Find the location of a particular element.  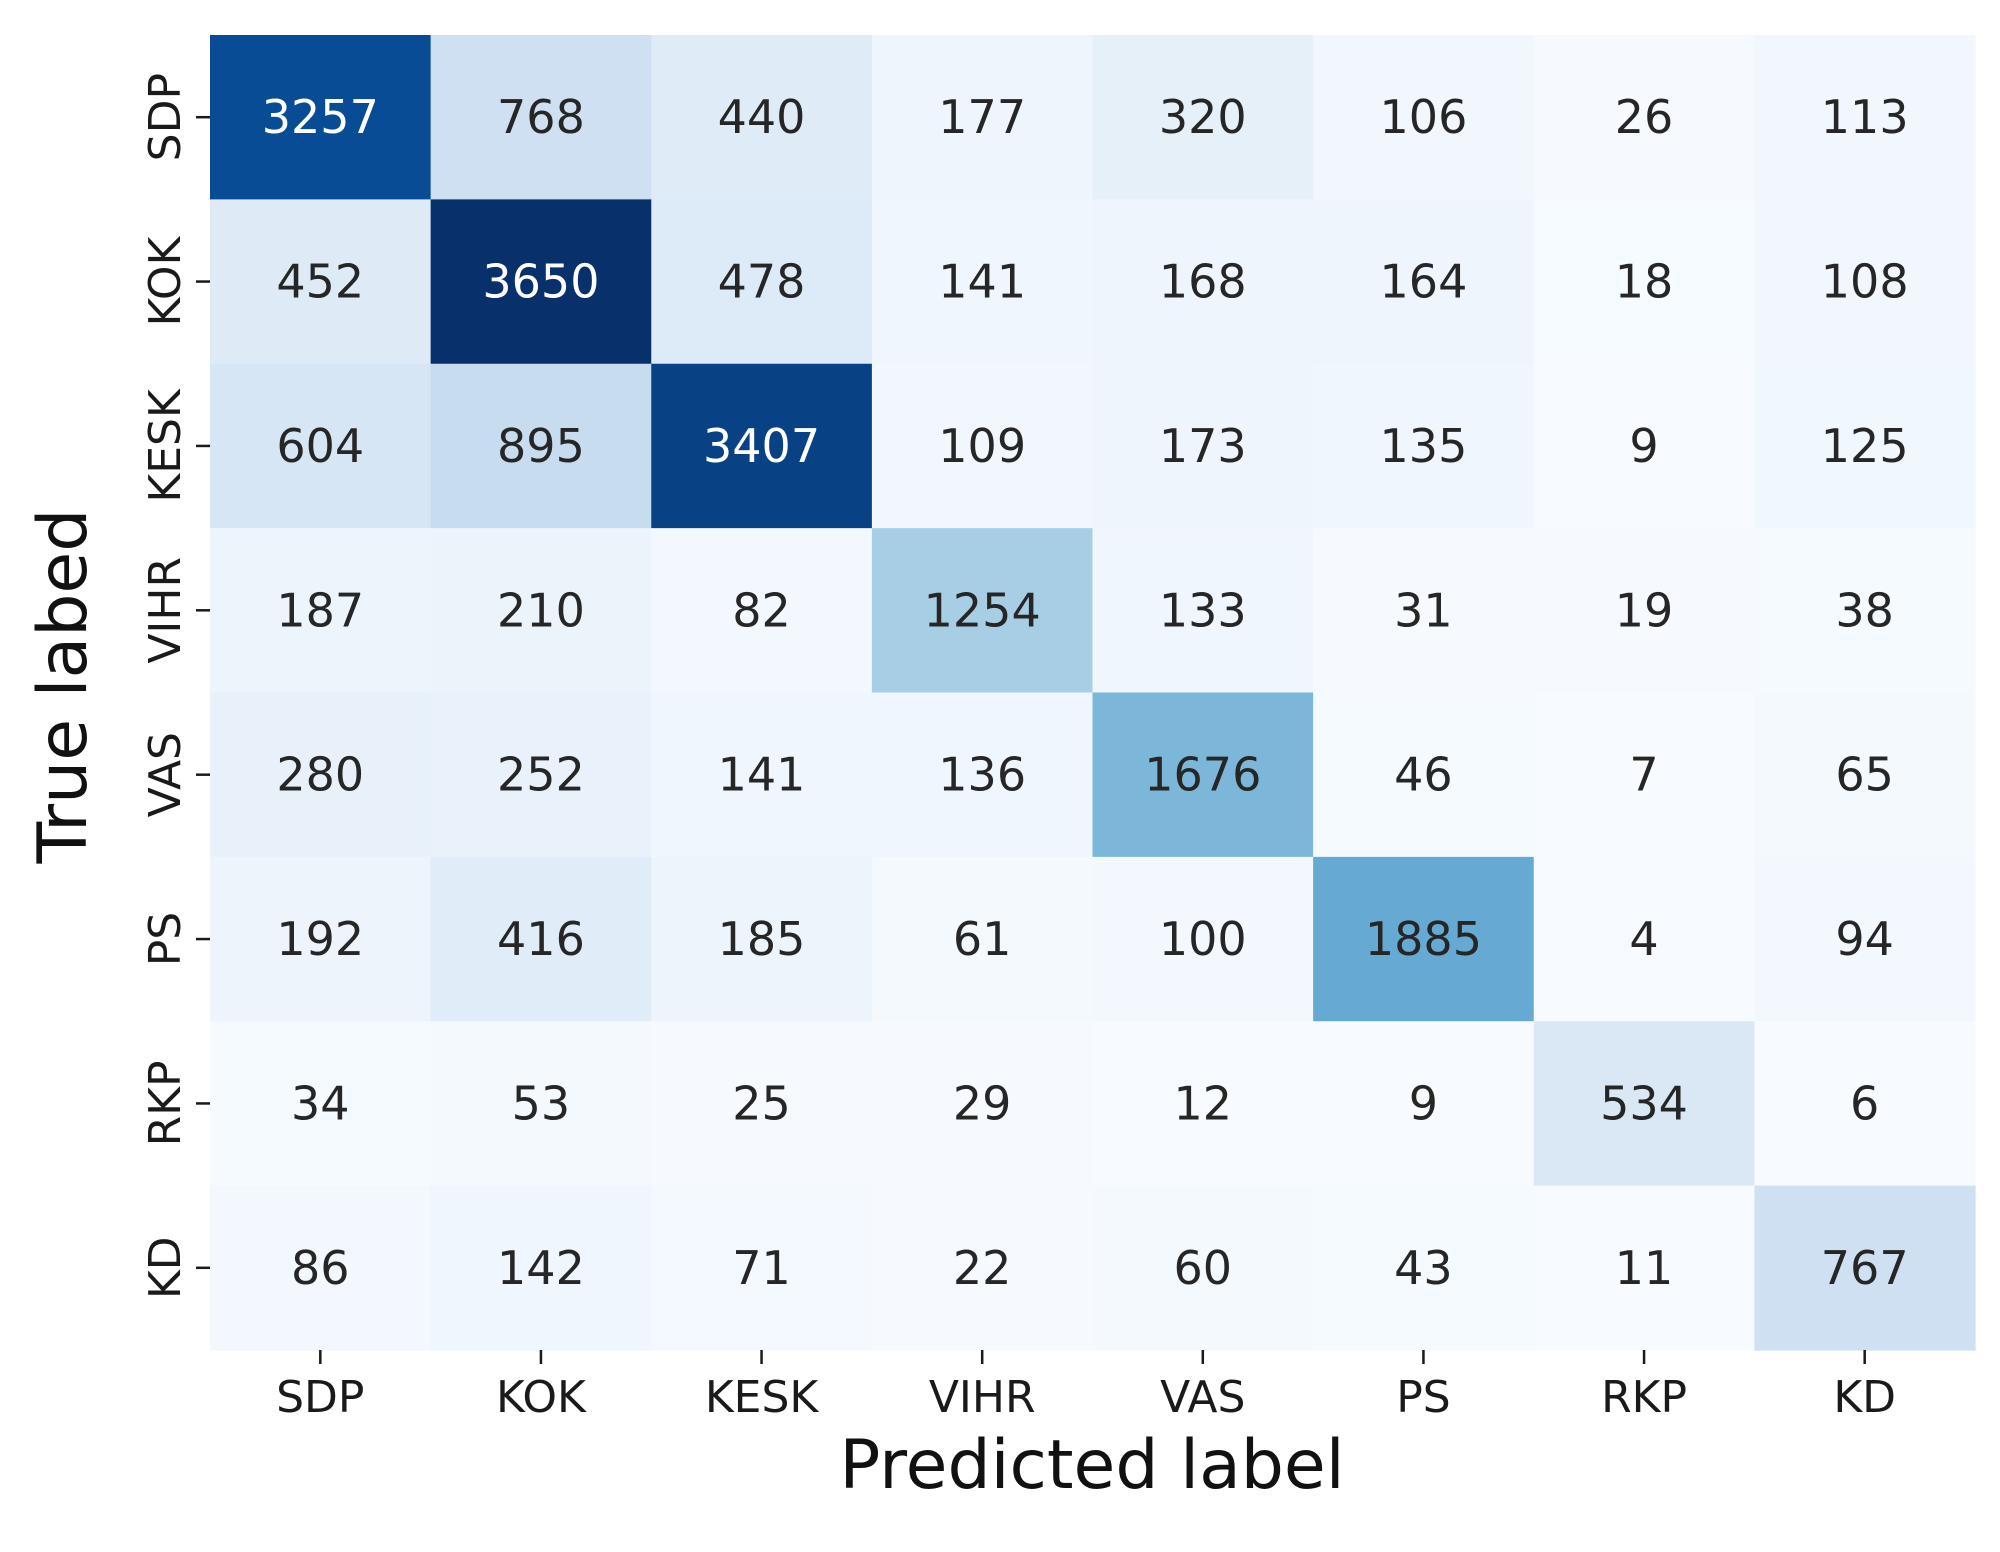

cell-value-label: 1885 is located at coordinates (1423, 939).